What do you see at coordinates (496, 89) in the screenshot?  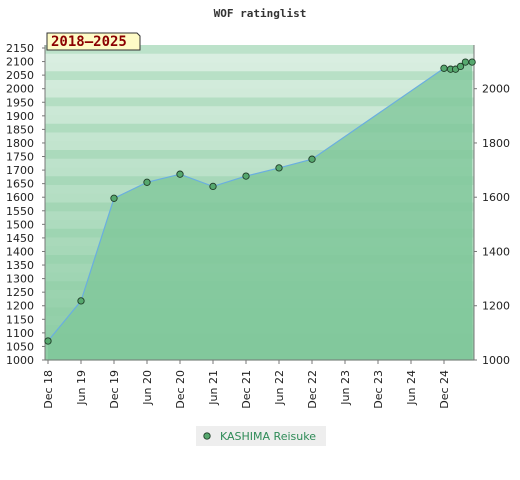 I see `right-tick-label: 2000` at bounding box center [496, 89].